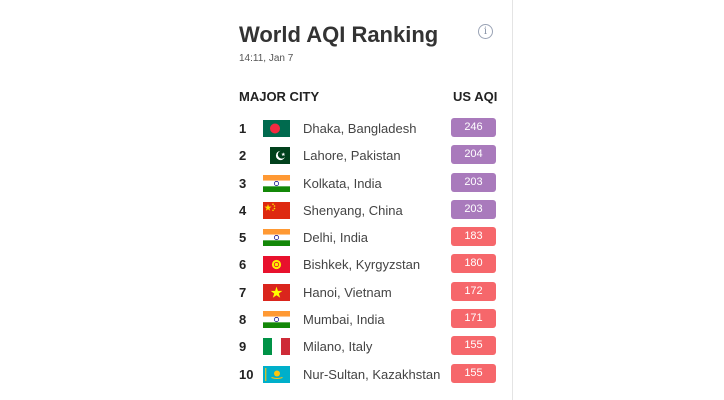 The height and width of the screenshot is (400, 724). What do you see at coordinates (475, 96) in the screenshot?
I see `column-header-aqi: US AQI` at bounding box center [475, 96].